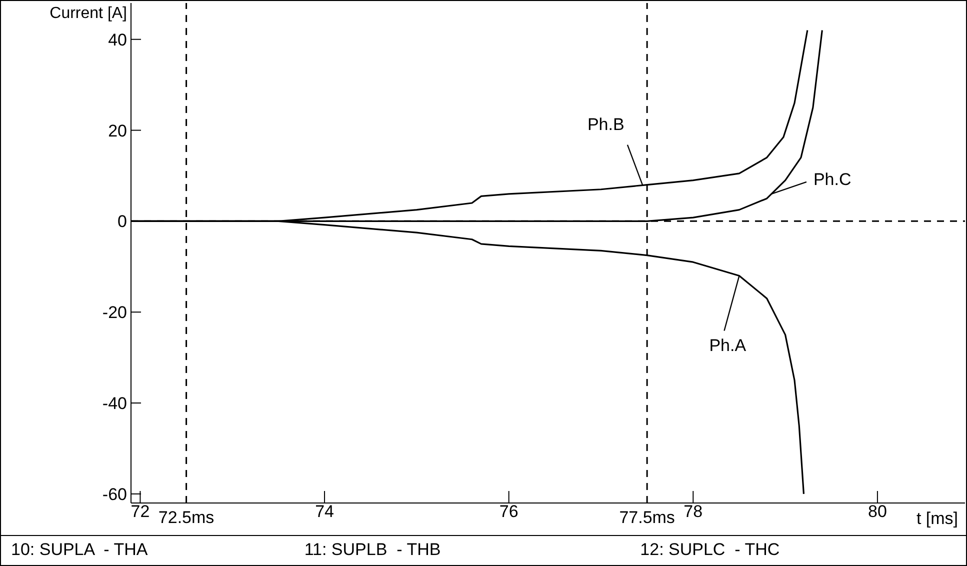  I want to click on y-axis-title: Current [A], so click(88, 14).